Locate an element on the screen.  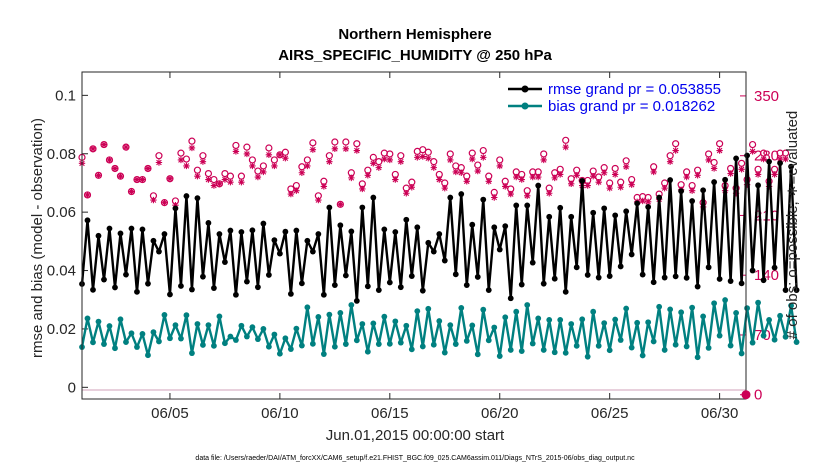
x-tick-label: 06/25 is located at coordinates (610, 413).